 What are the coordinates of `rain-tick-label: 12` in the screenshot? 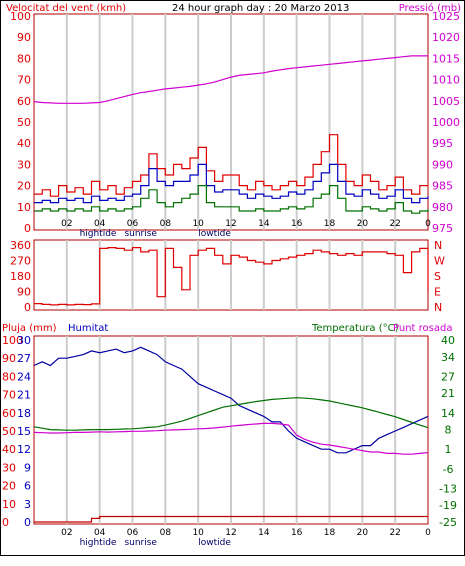 It's located at (24, 449).